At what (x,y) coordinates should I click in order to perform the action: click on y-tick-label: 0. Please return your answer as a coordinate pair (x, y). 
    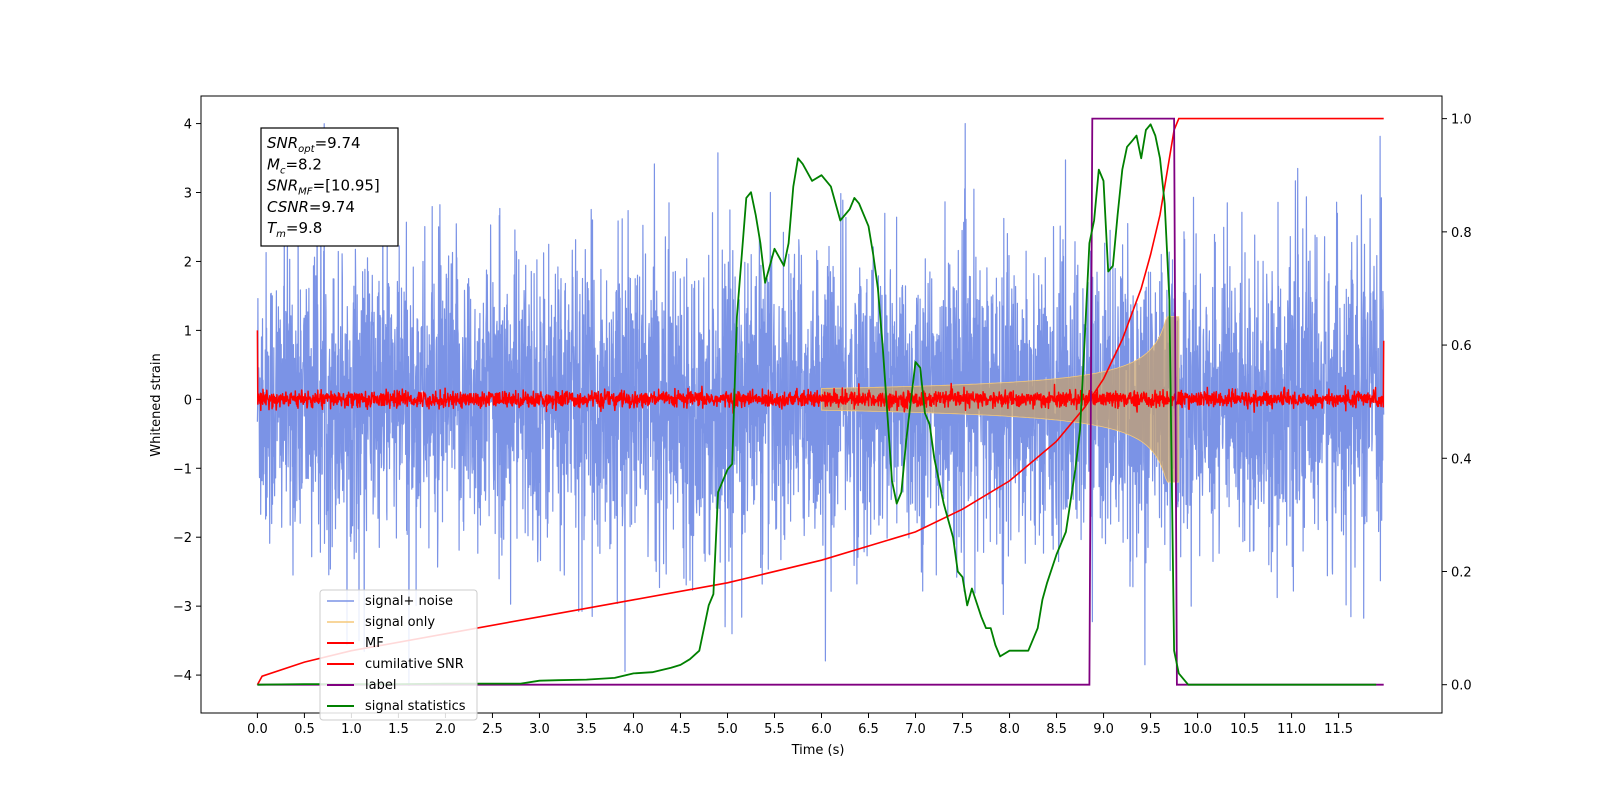
    Looking at the image, I should click on (188, 400).